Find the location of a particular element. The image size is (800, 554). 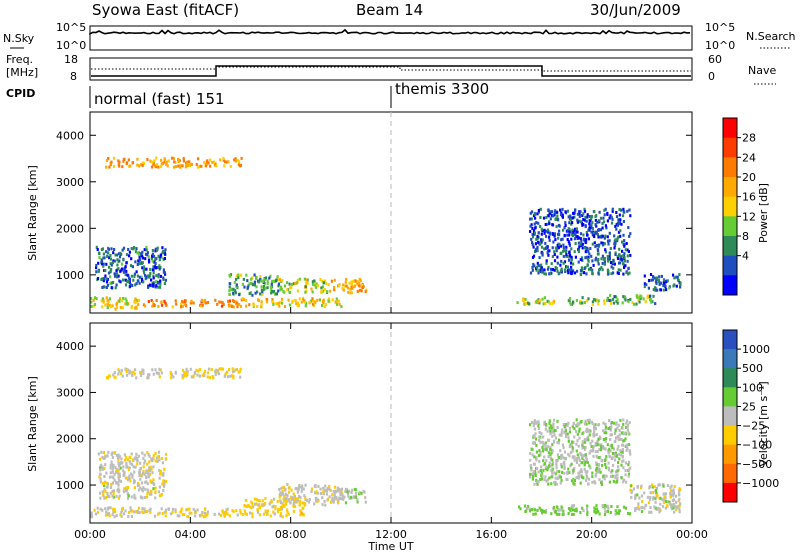

velocity-colorbar-label: 25 is located at coordinates (749, 406).